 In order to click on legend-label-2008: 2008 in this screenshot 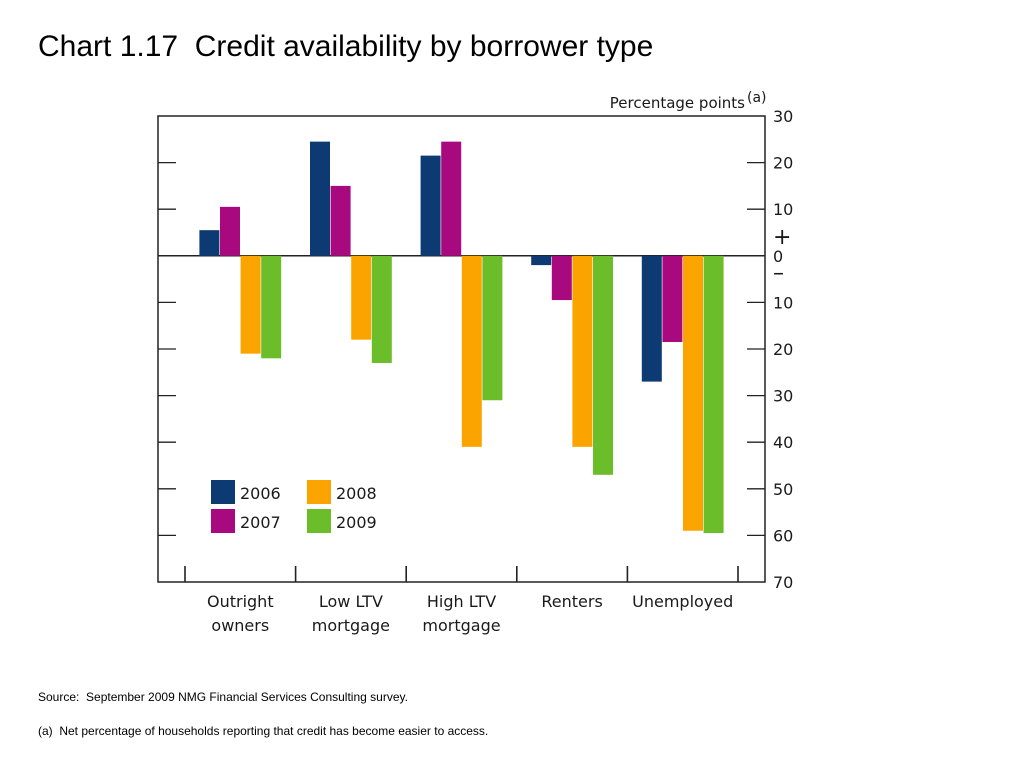, I will do `click(356, 493)`.